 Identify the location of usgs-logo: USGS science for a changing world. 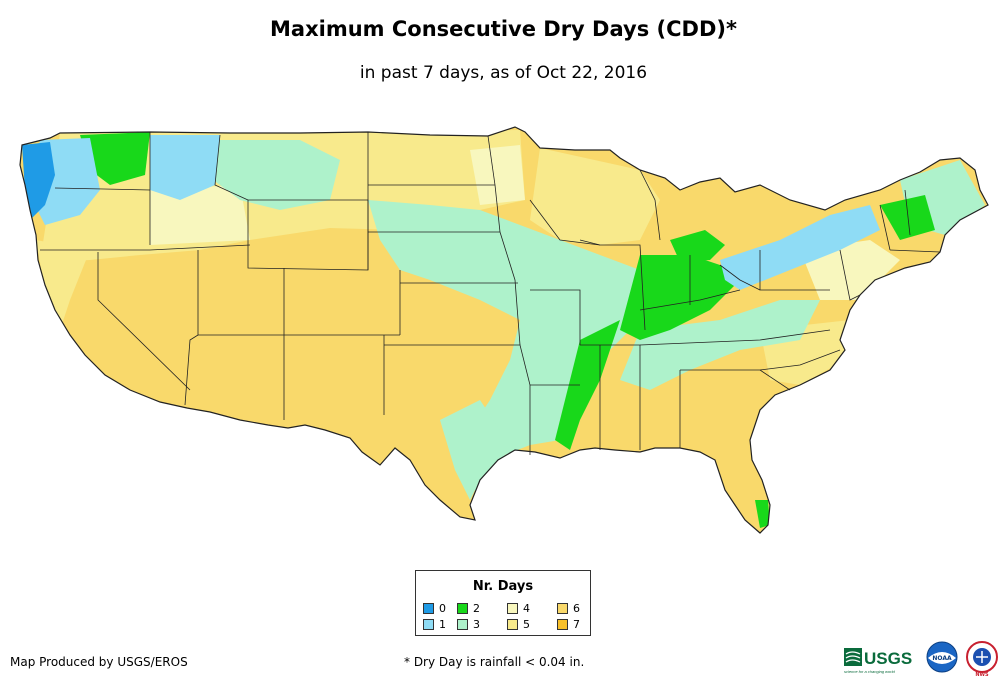
(878, 661).